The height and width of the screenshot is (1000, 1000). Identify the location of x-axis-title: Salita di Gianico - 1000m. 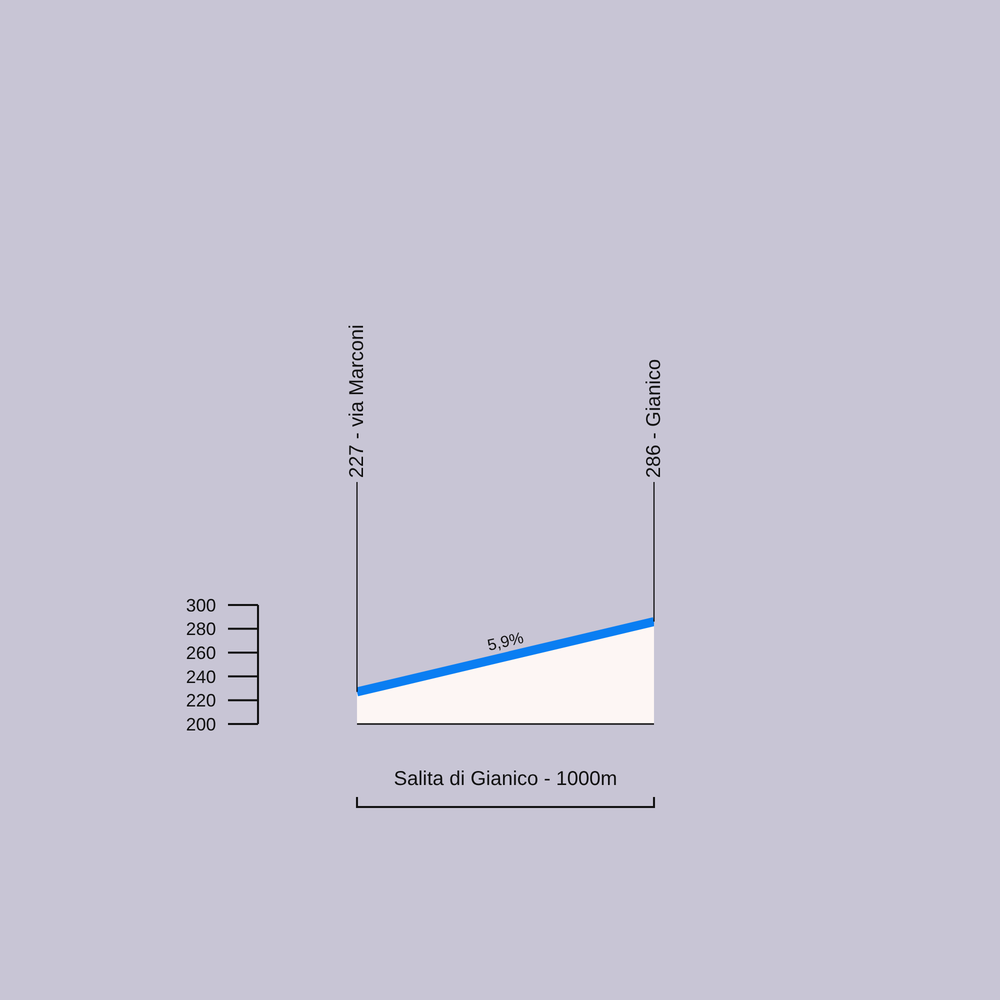
(506, 779).